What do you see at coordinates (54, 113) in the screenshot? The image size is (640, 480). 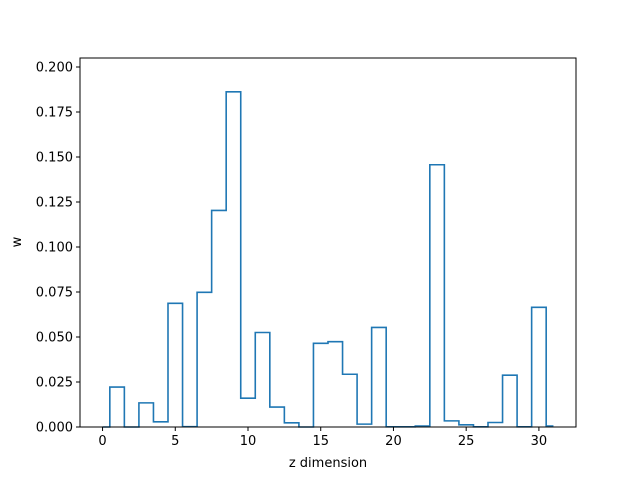 I see `y-tick-label: 0.175` at bounding box center [54, 113].